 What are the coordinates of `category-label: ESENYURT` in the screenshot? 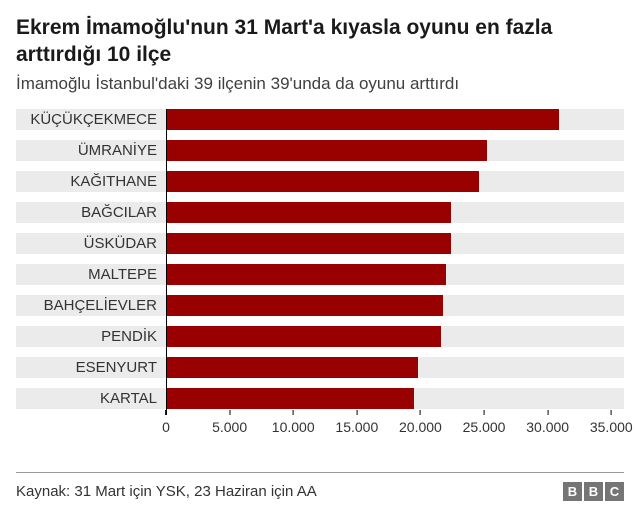 It's located at (91, 367).